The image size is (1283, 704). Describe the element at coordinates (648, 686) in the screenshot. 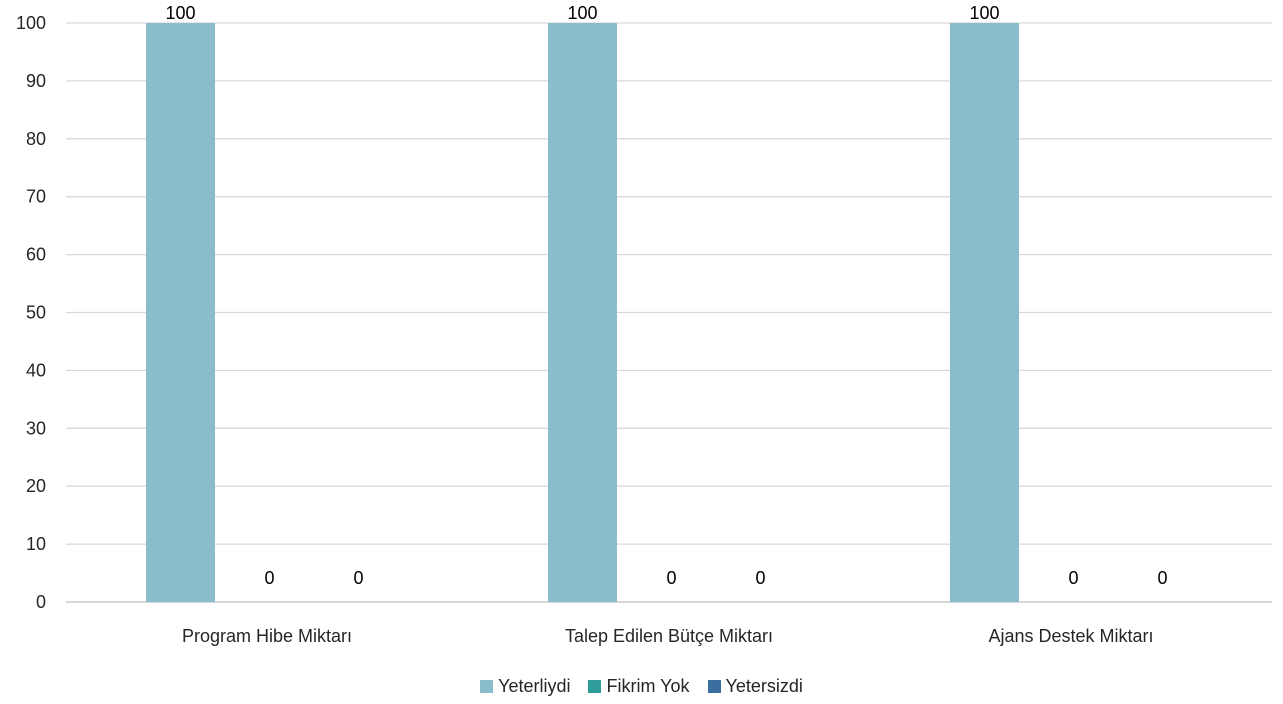

I see `legend-label: Fikrim Yok` at that location.